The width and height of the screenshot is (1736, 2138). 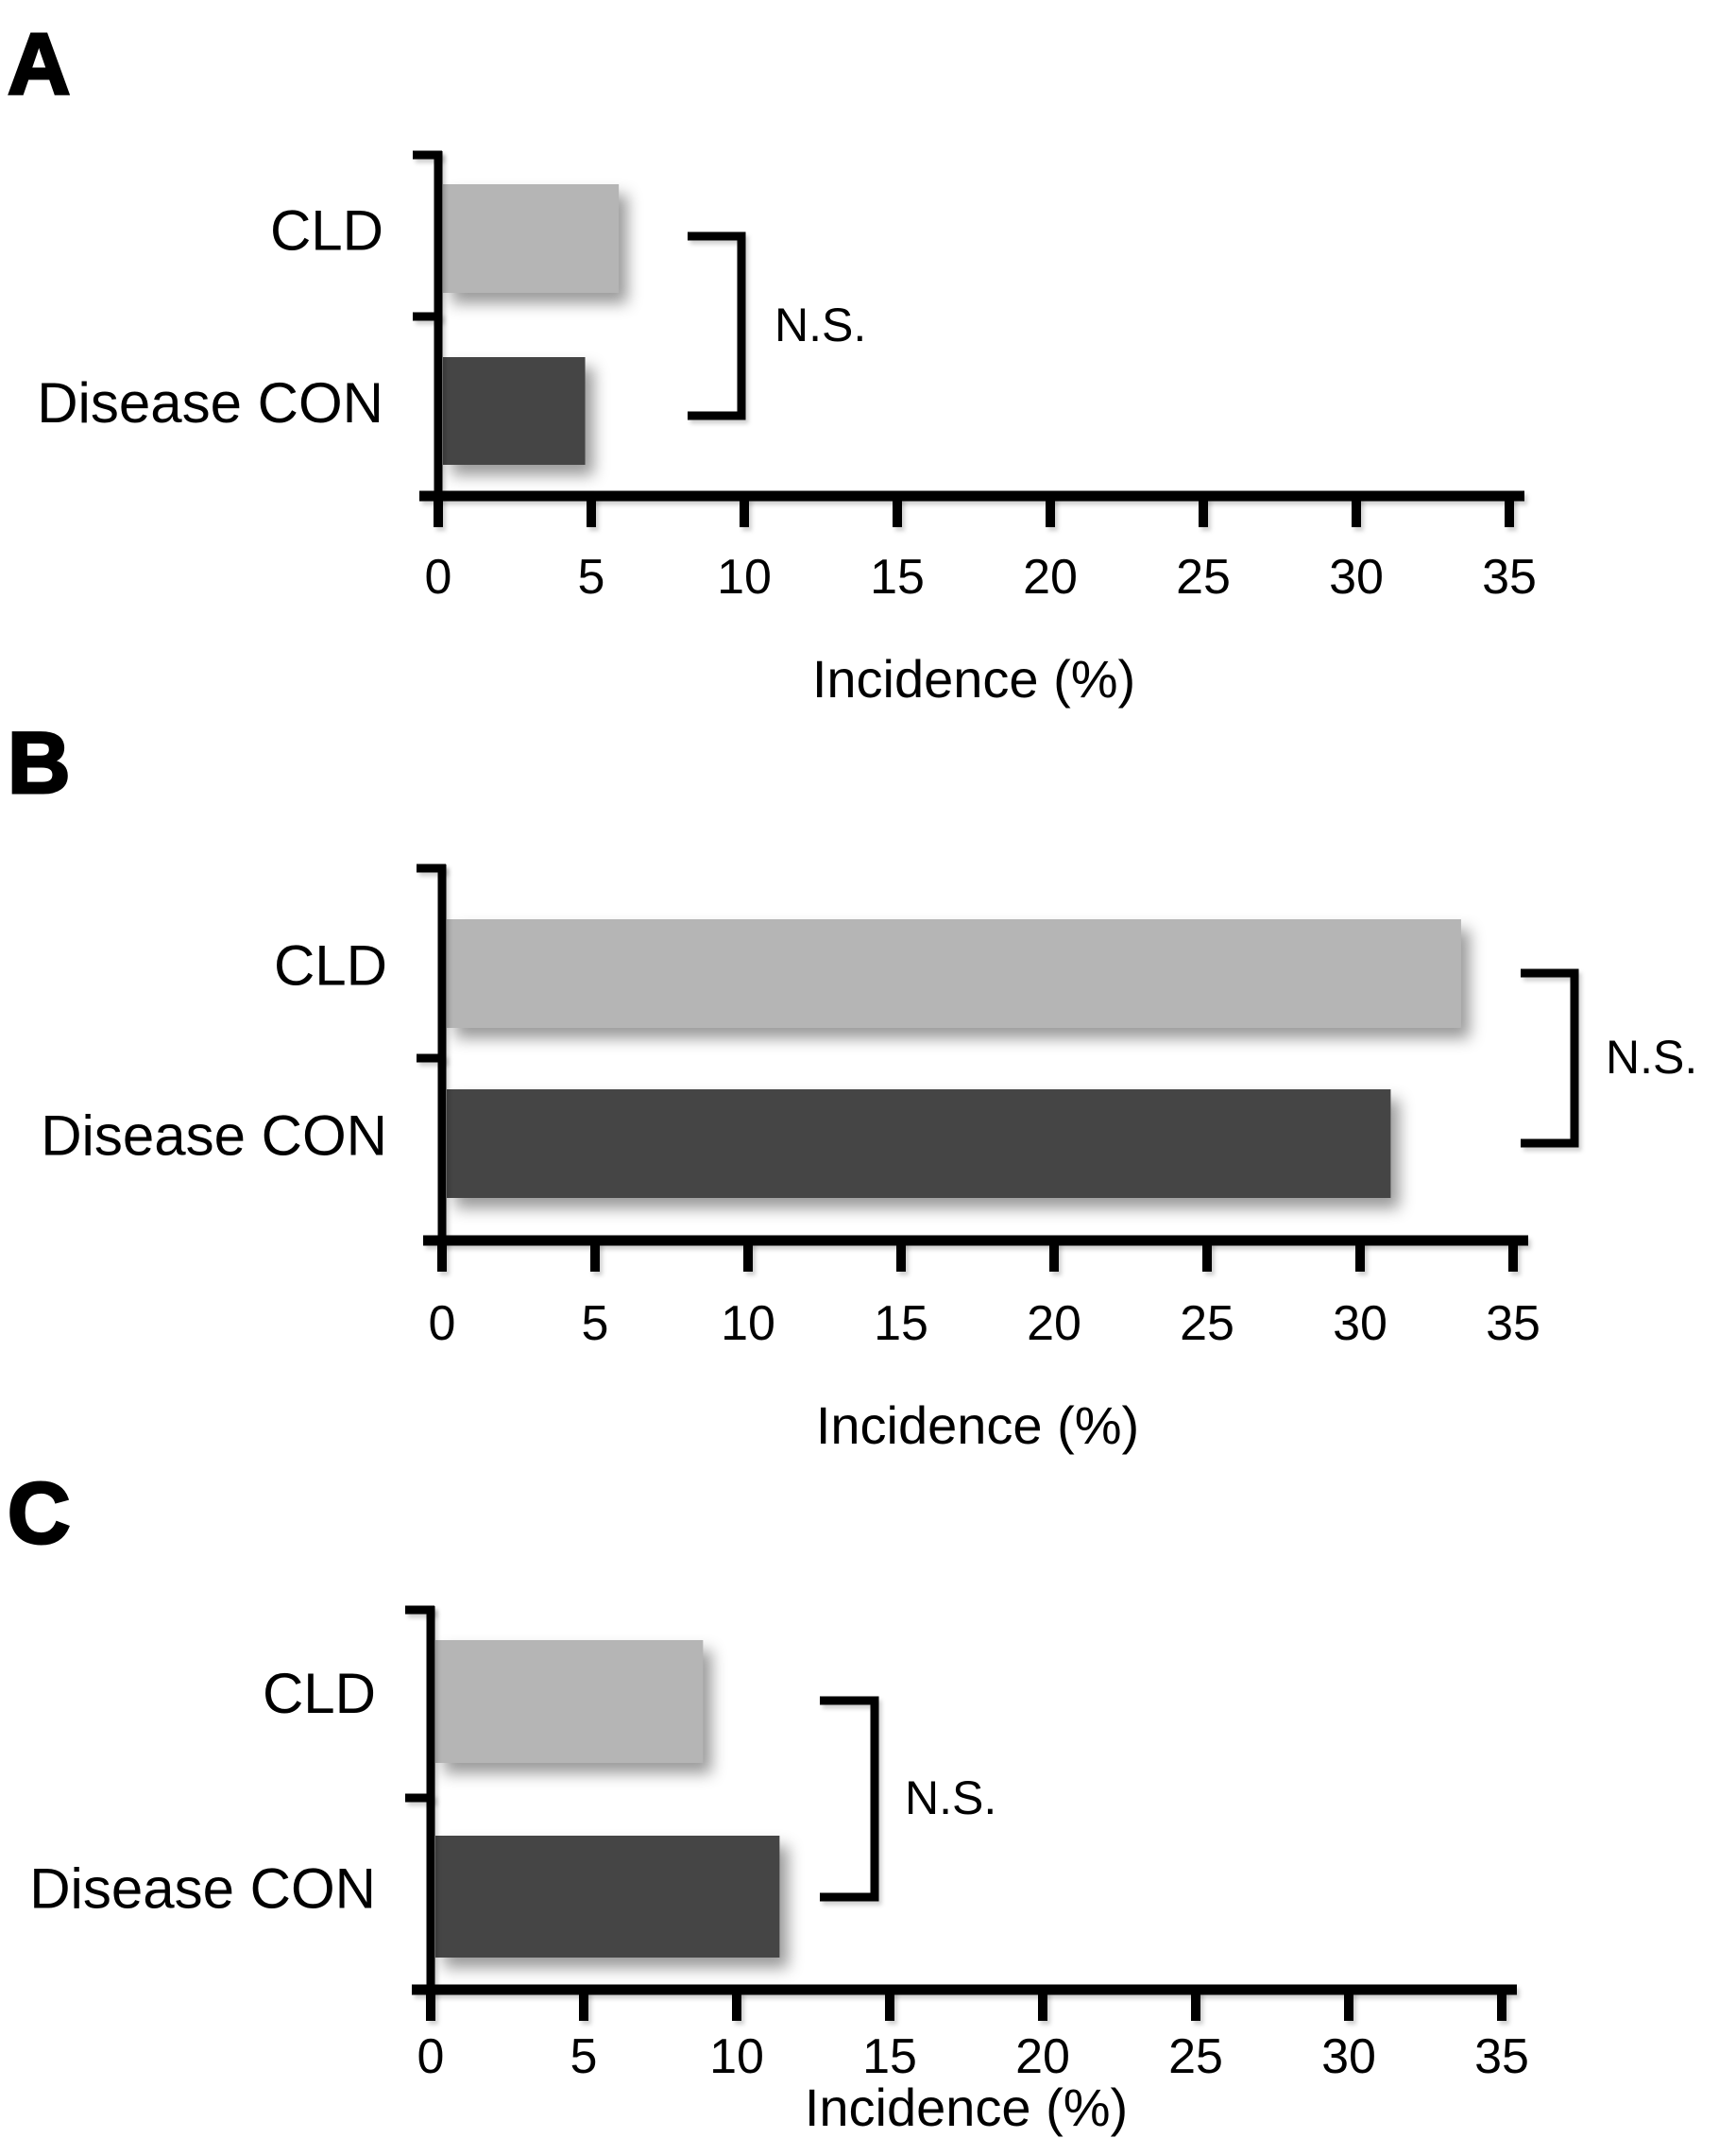 What do you see at coordinates (39, 1513) in the screenshot?
I see `panel-label-c: C` at bounding box center [39, 1513].